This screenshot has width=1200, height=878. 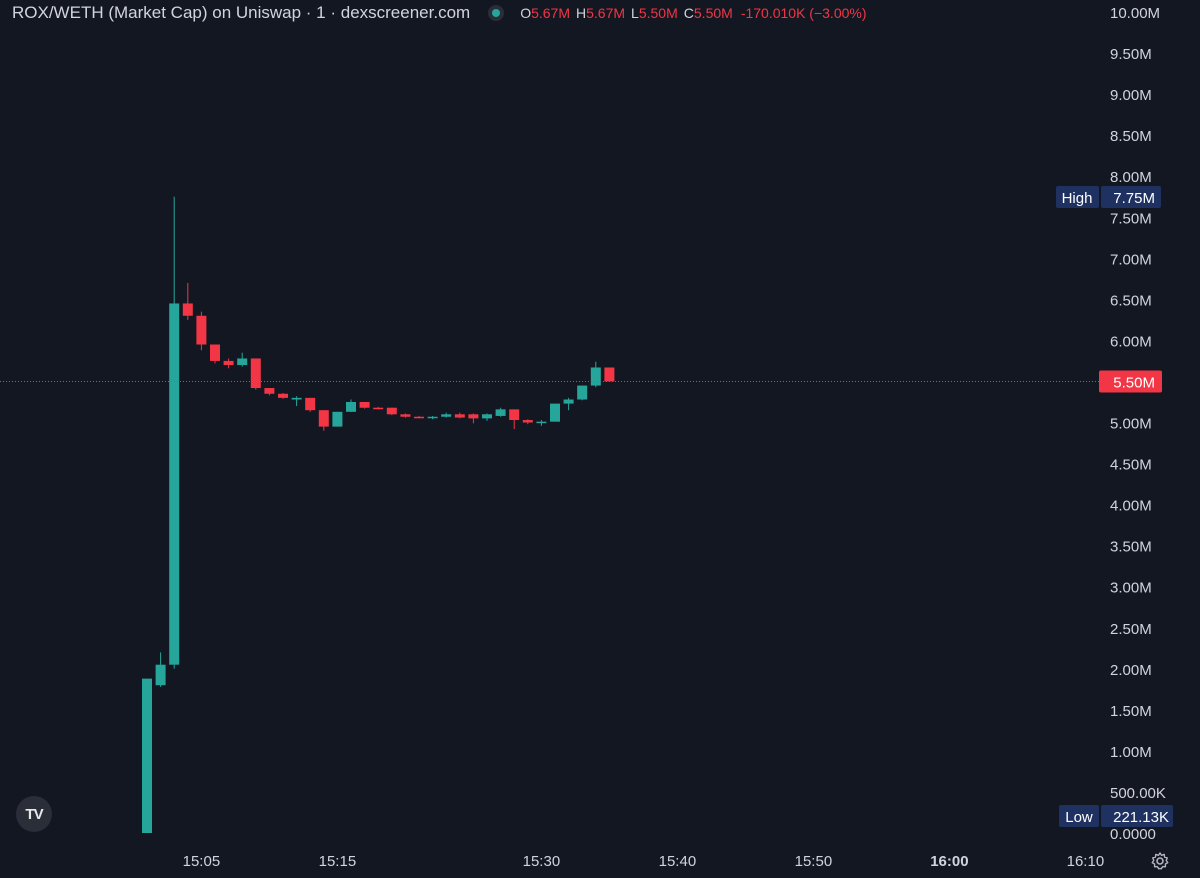 I want to click on y-tick-label: 0.0000, so click(x=1133, y=834).